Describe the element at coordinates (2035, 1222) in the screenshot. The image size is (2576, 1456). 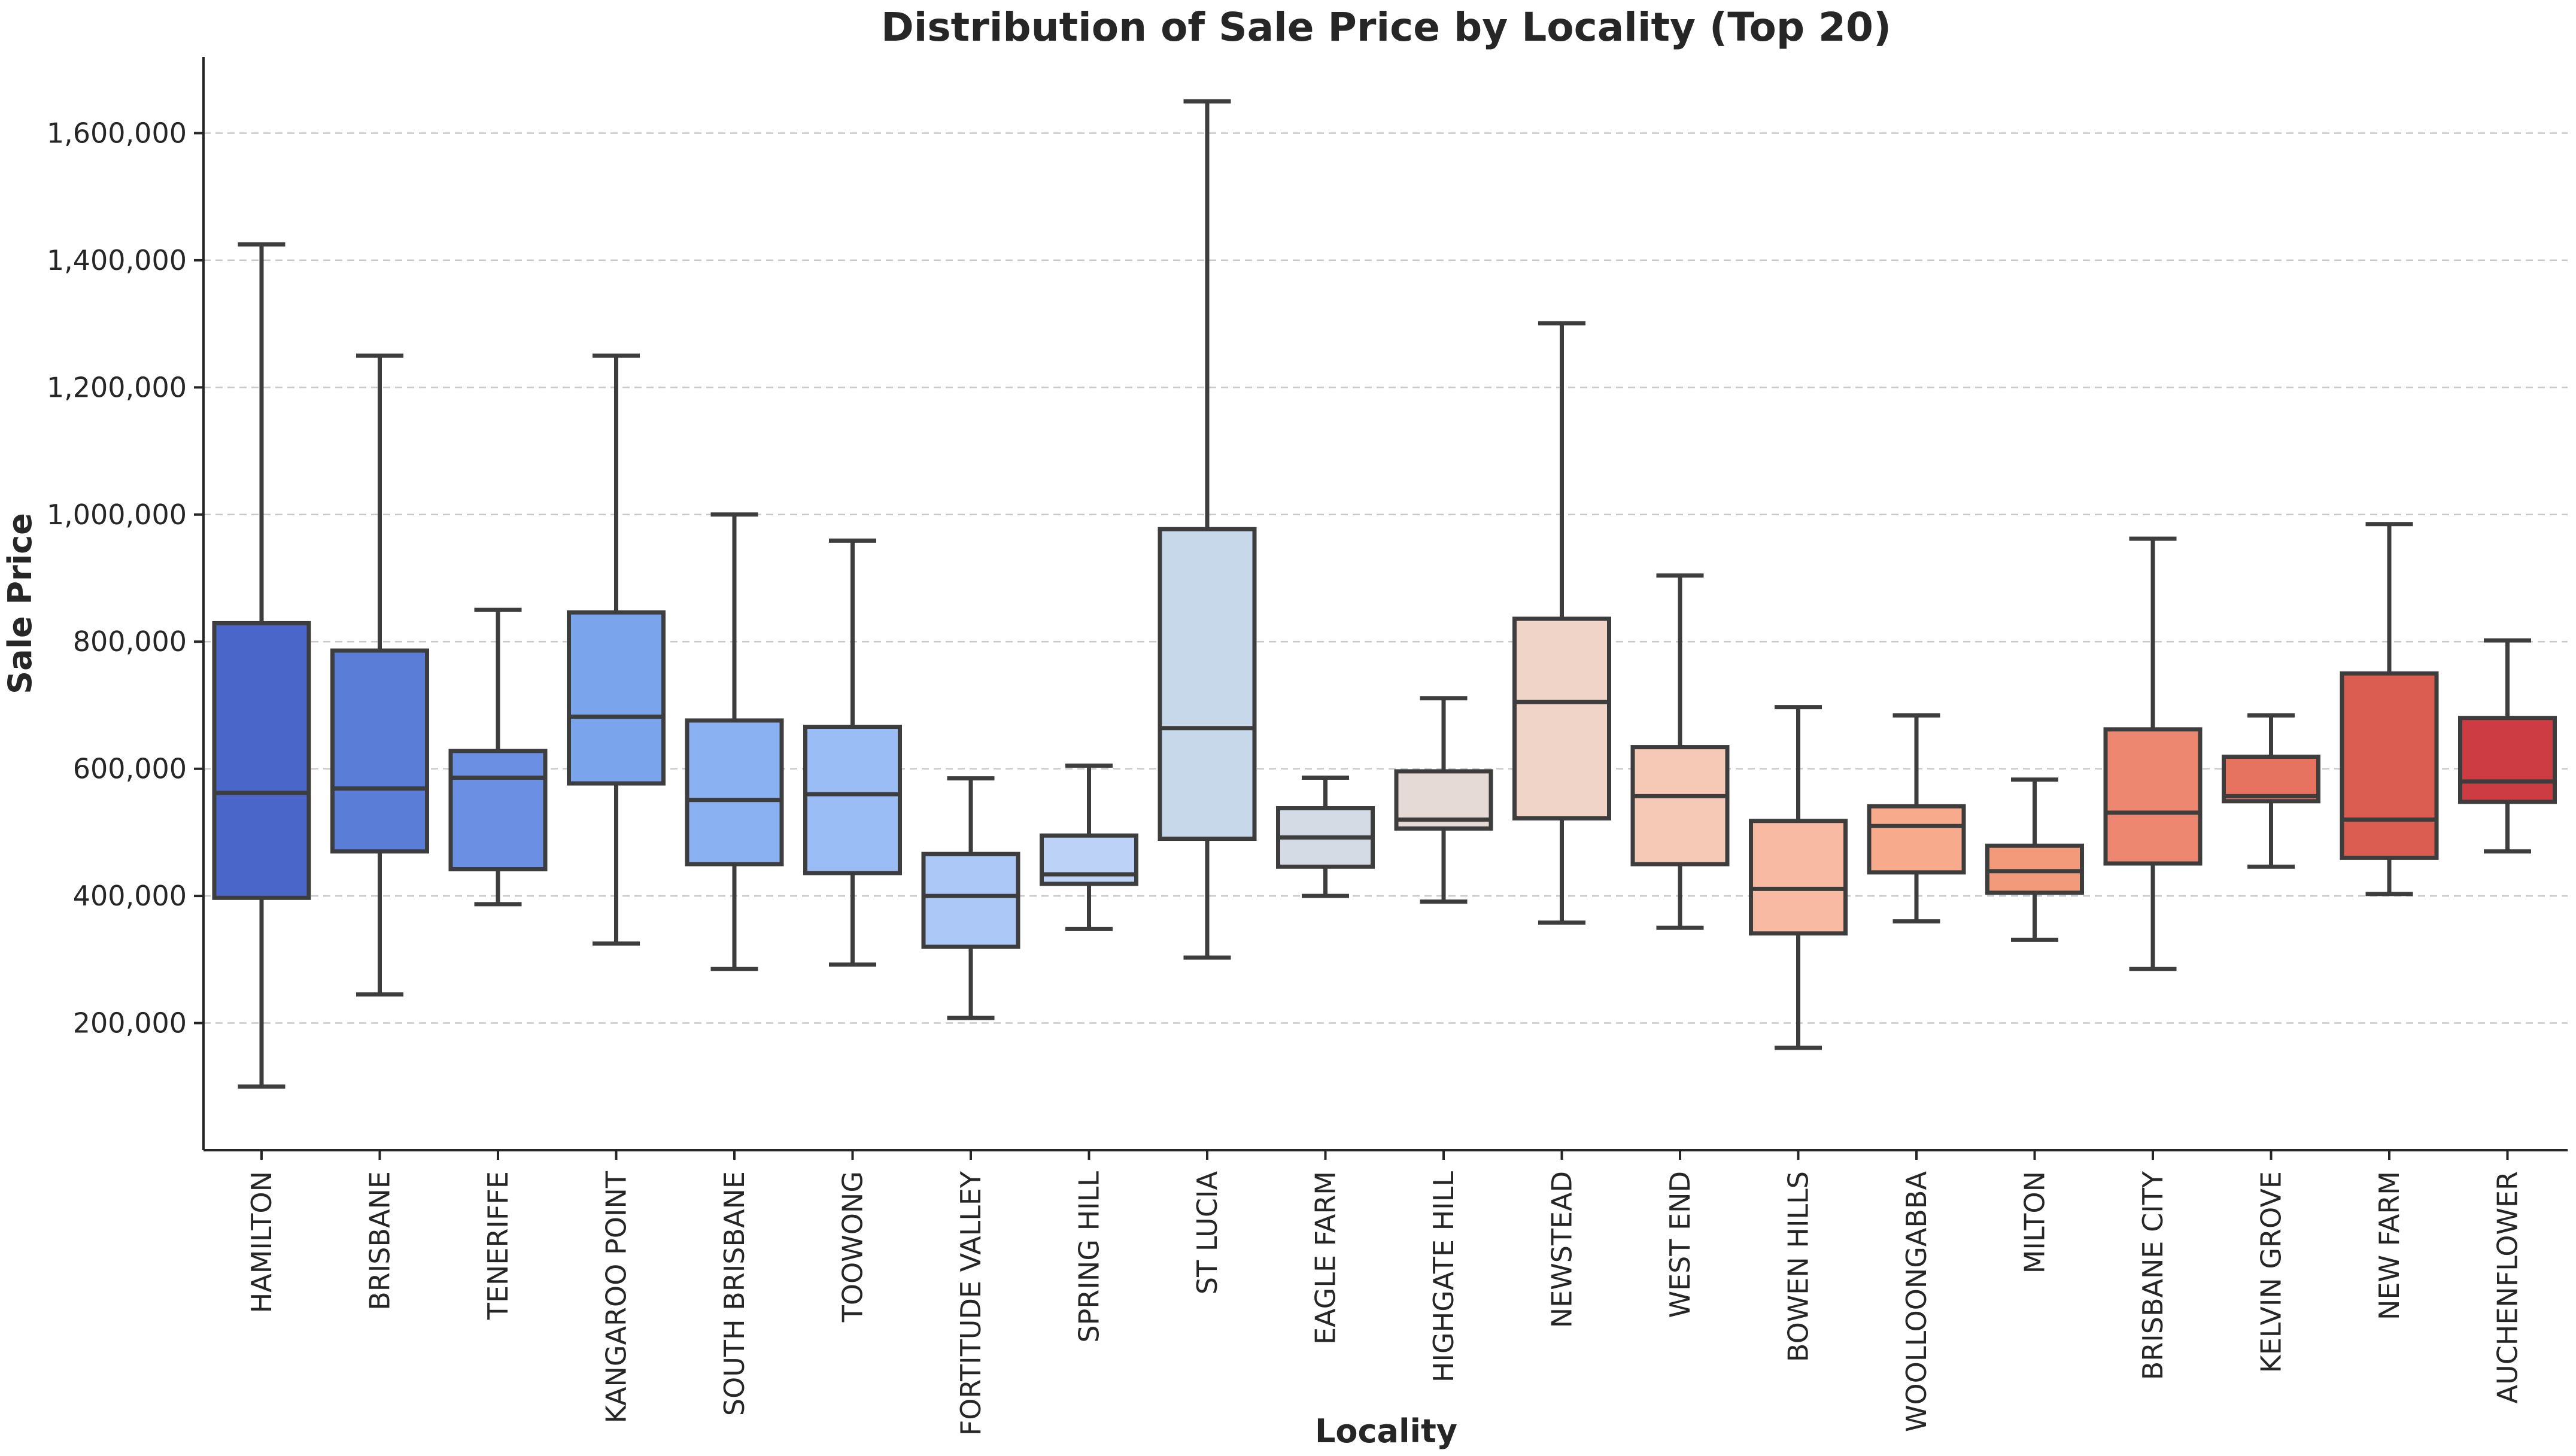
I see `x-tick-label: MILTON` at that location.